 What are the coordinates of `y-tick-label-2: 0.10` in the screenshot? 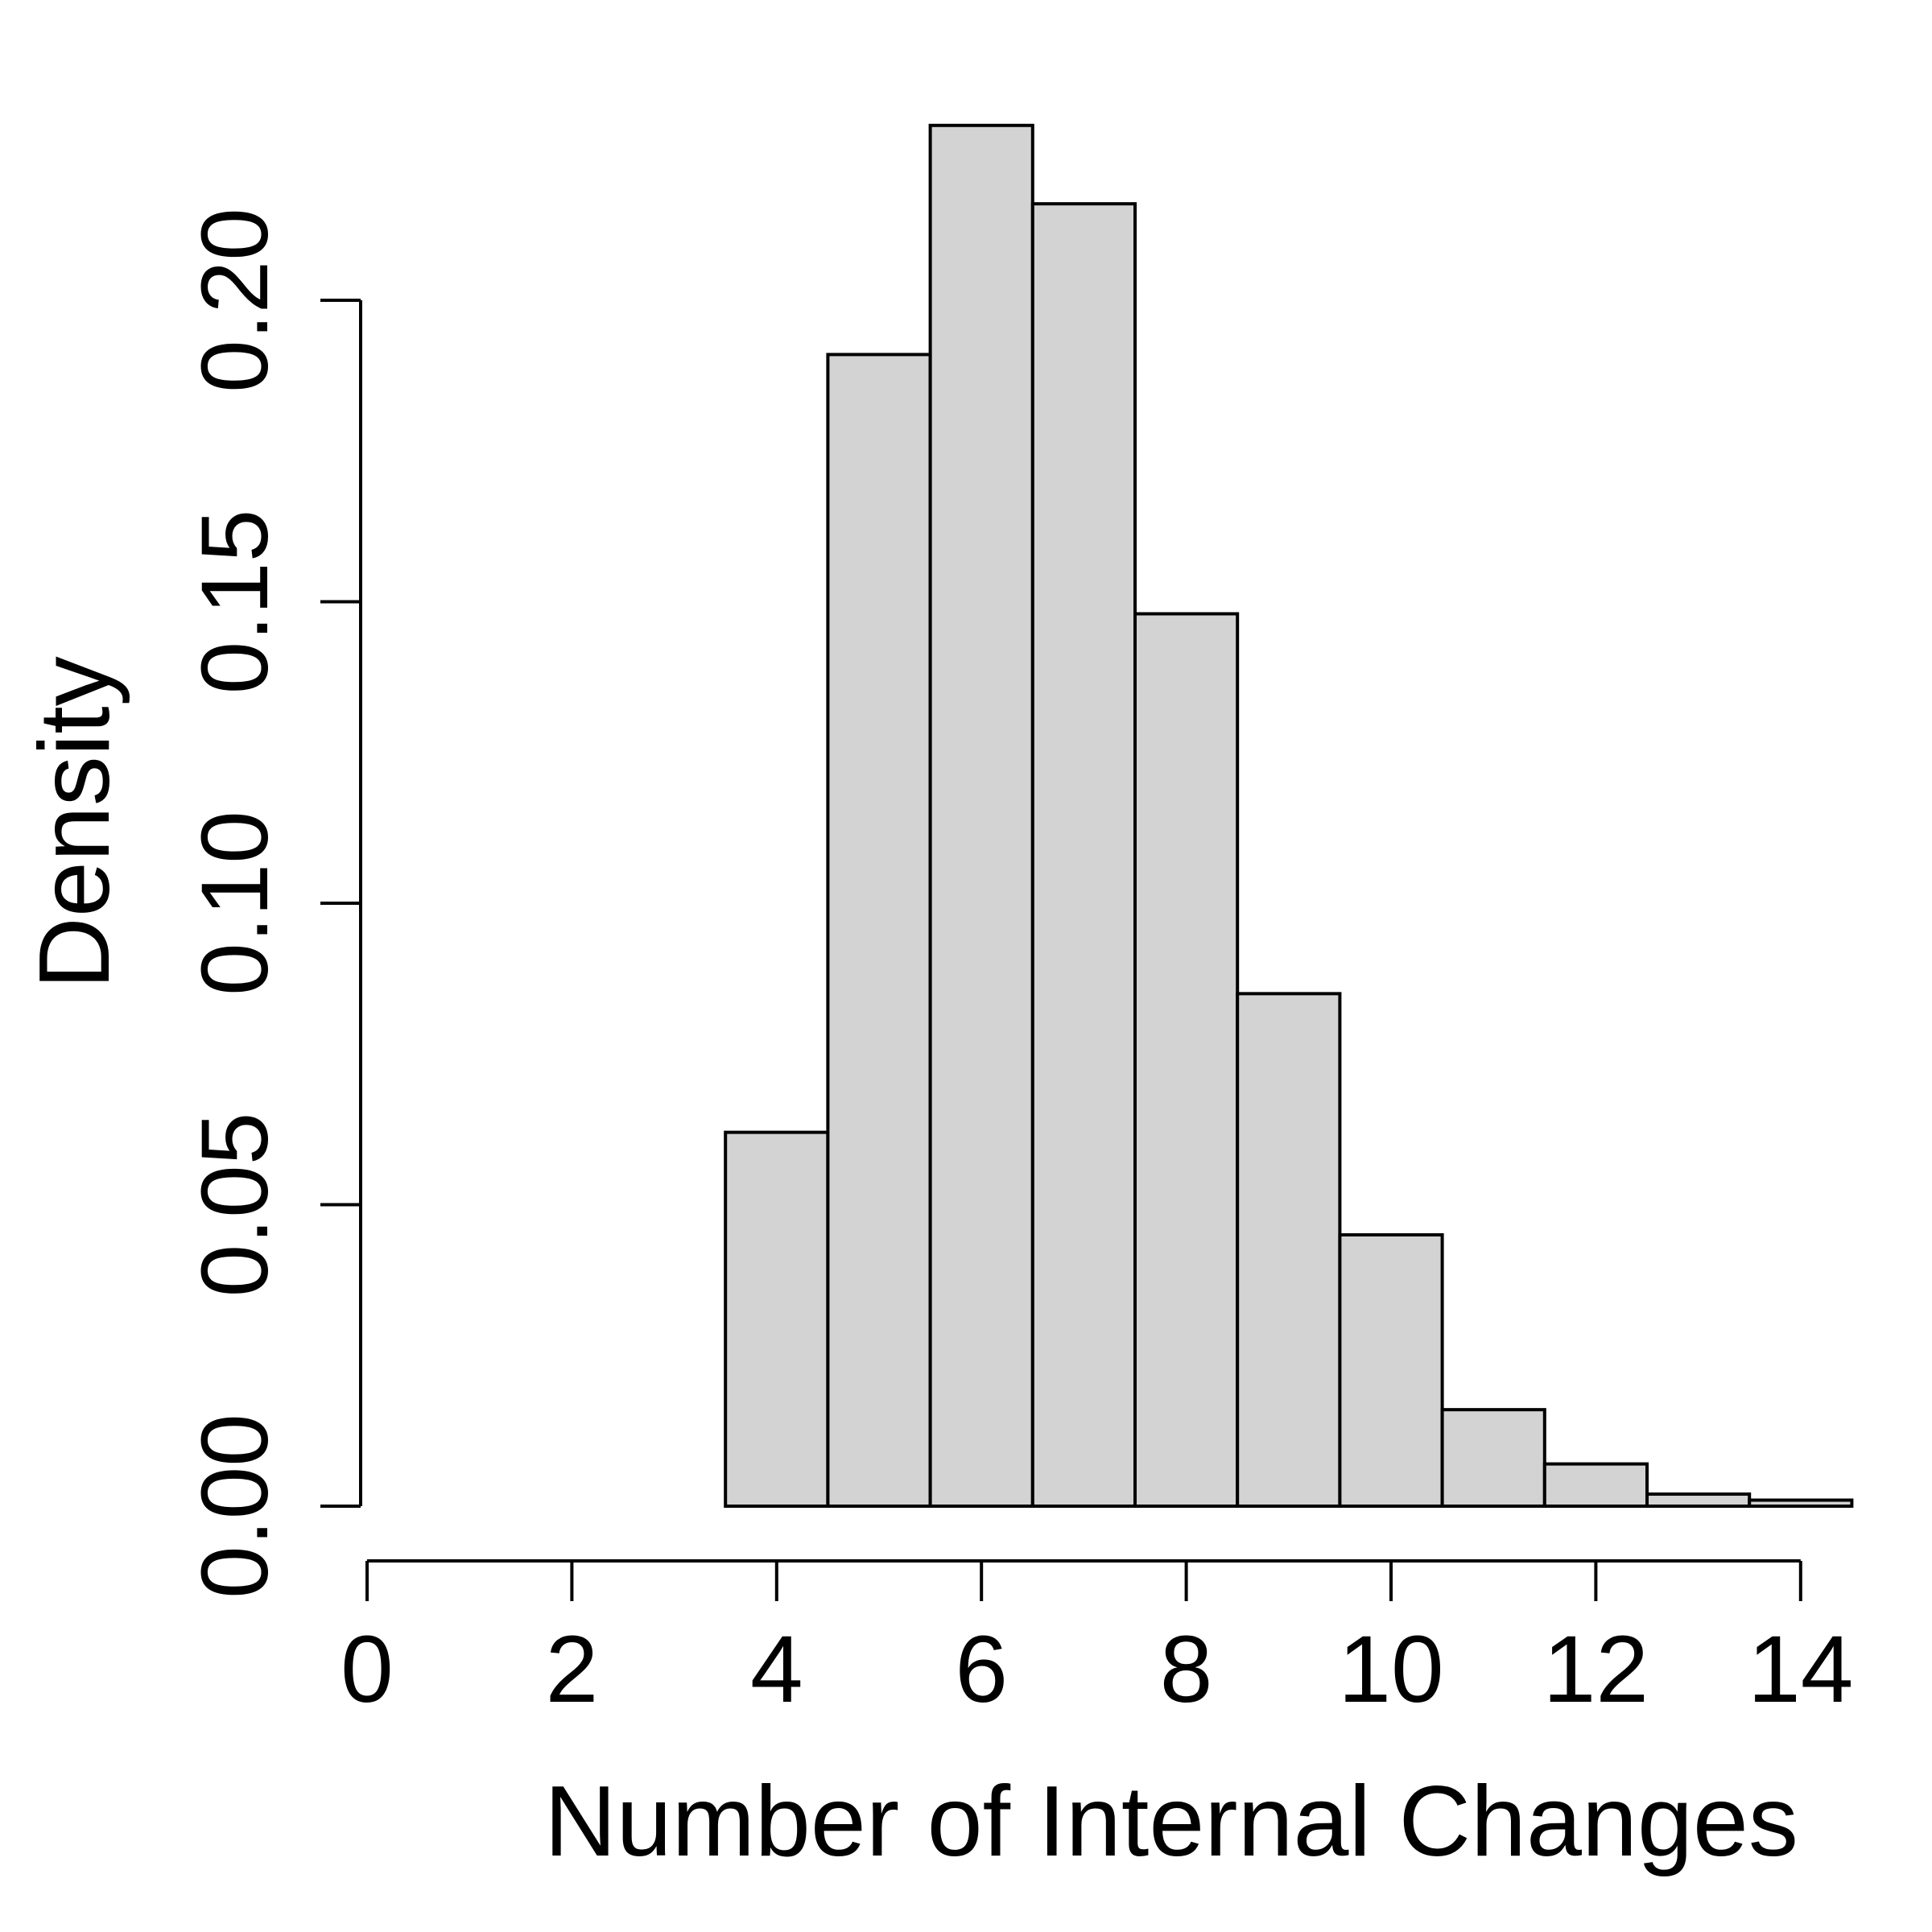 It's located at (235, 903).